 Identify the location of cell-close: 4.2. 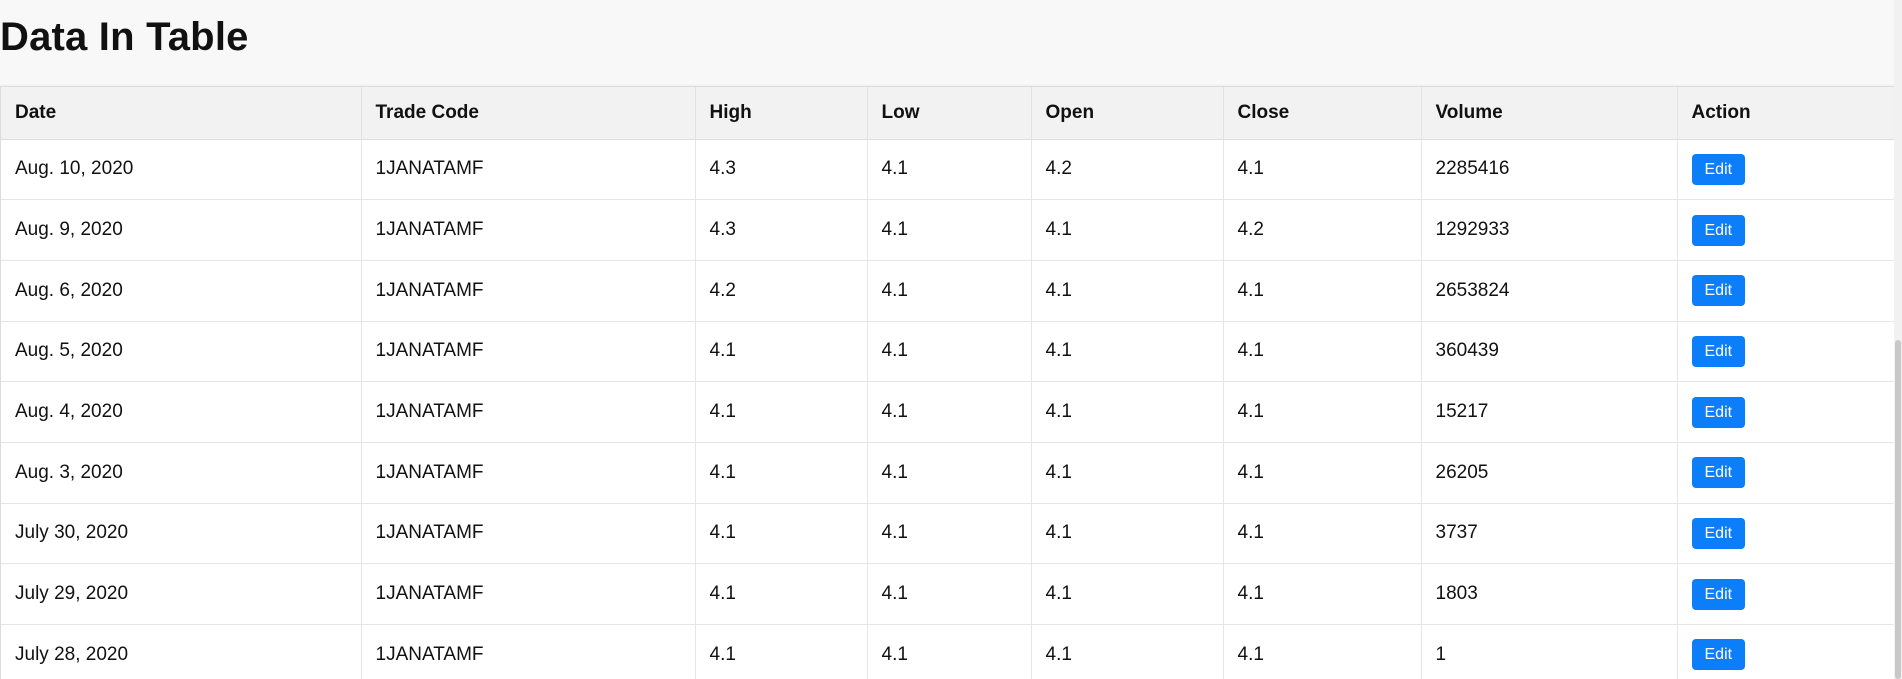
(1322, 230).